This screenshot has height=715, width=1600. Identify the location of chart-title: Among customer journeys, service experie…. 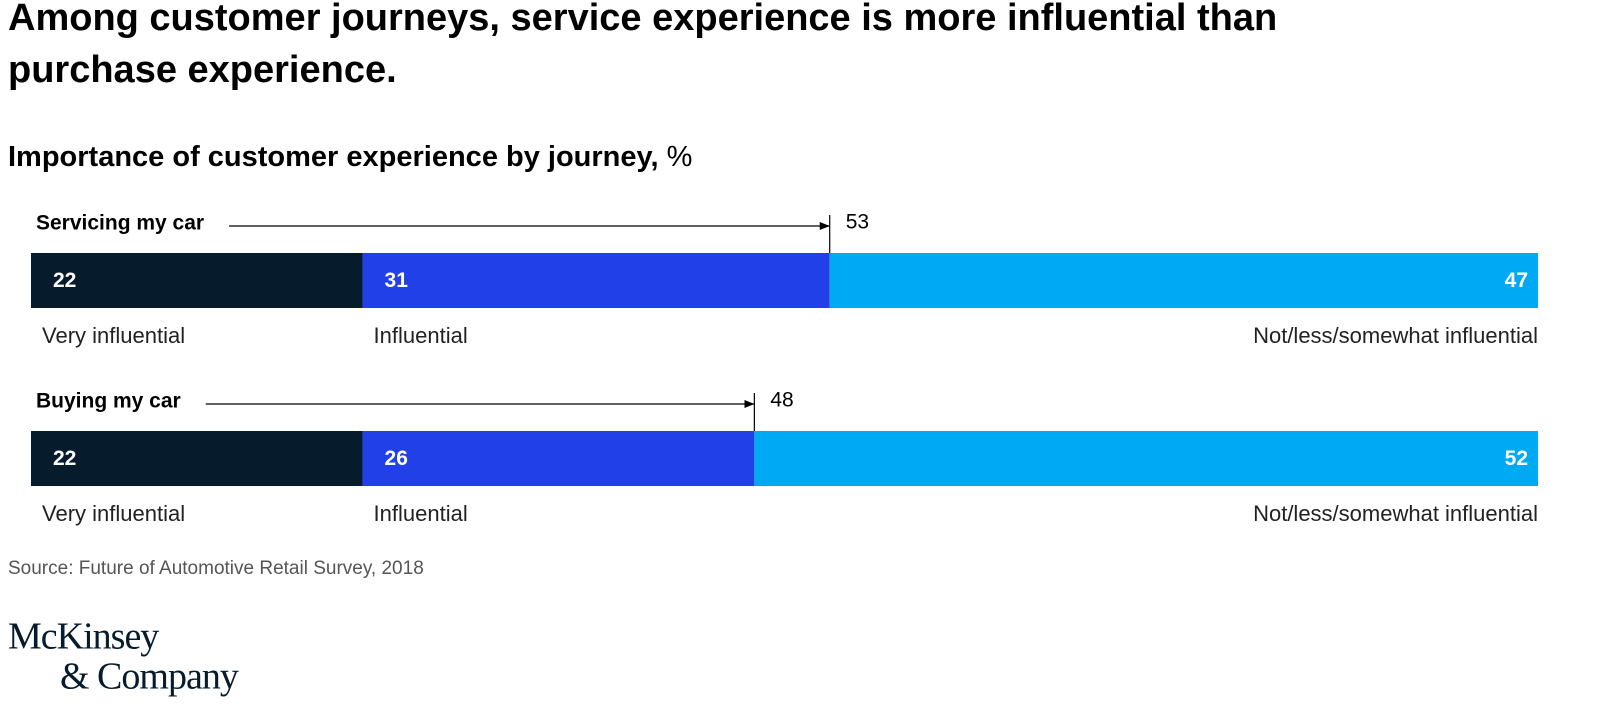
(642, 19).